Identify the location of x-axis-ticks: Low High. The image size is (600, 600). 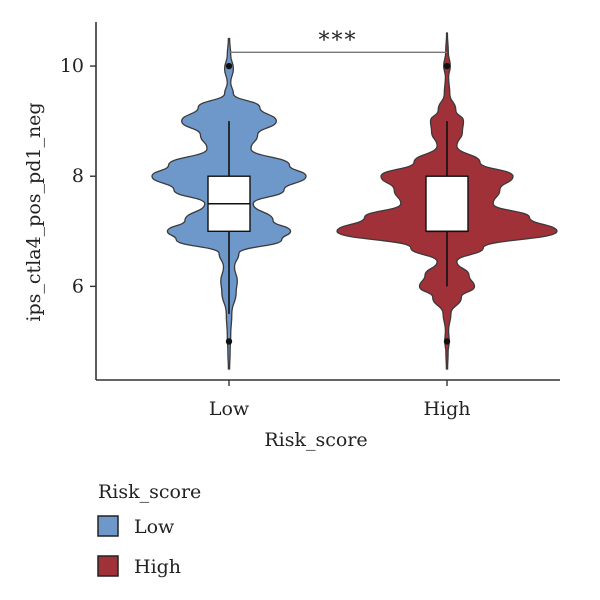
(340, 400).